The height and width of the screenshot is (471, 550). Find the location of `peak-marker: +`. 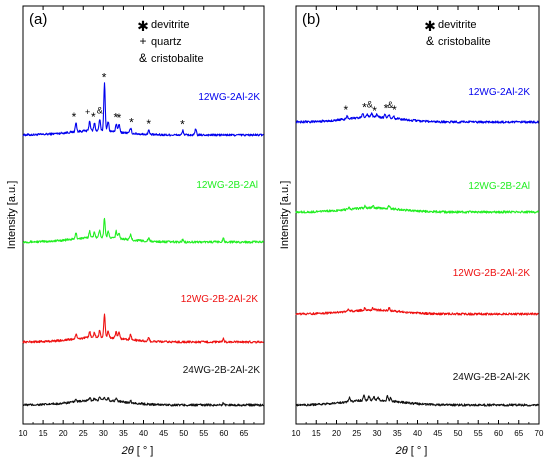

peak-marker: + is located at coordinates (87, 112).